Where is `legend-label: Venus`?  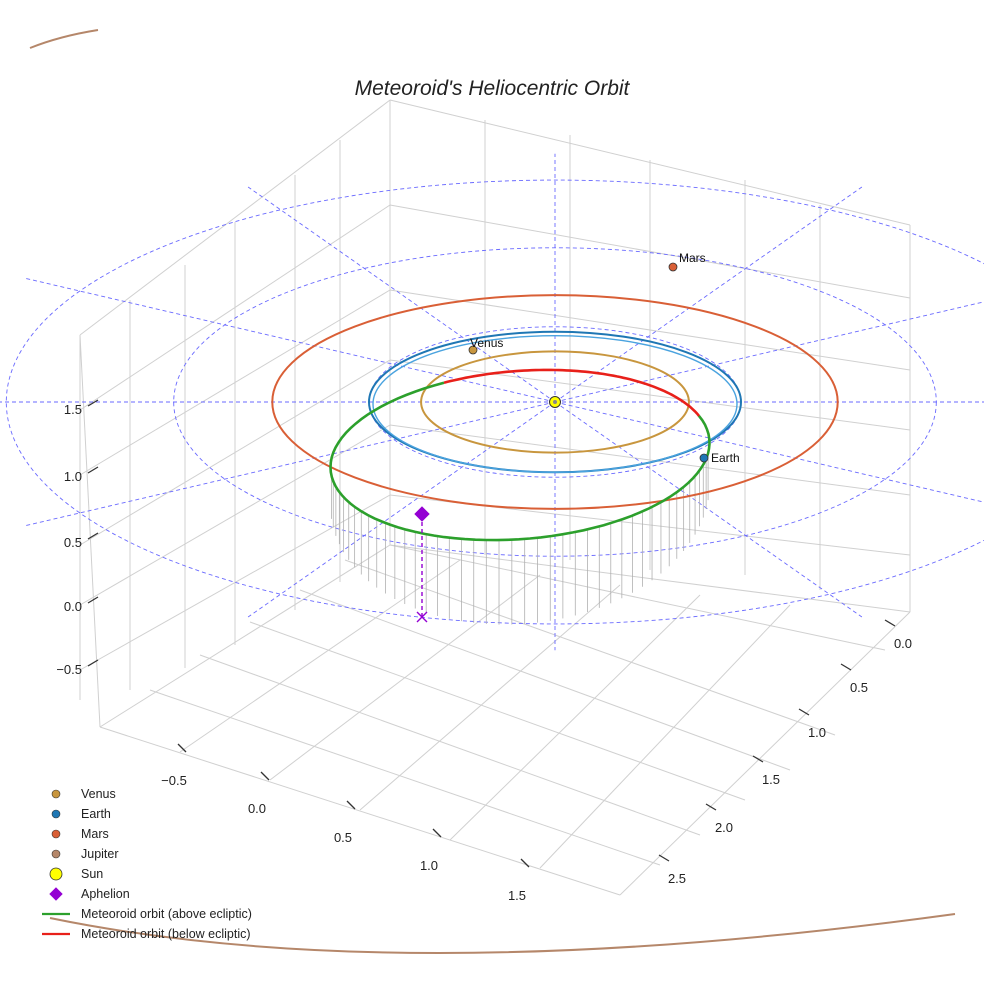 legend-label: Venus is located at coordinates (98, 794).